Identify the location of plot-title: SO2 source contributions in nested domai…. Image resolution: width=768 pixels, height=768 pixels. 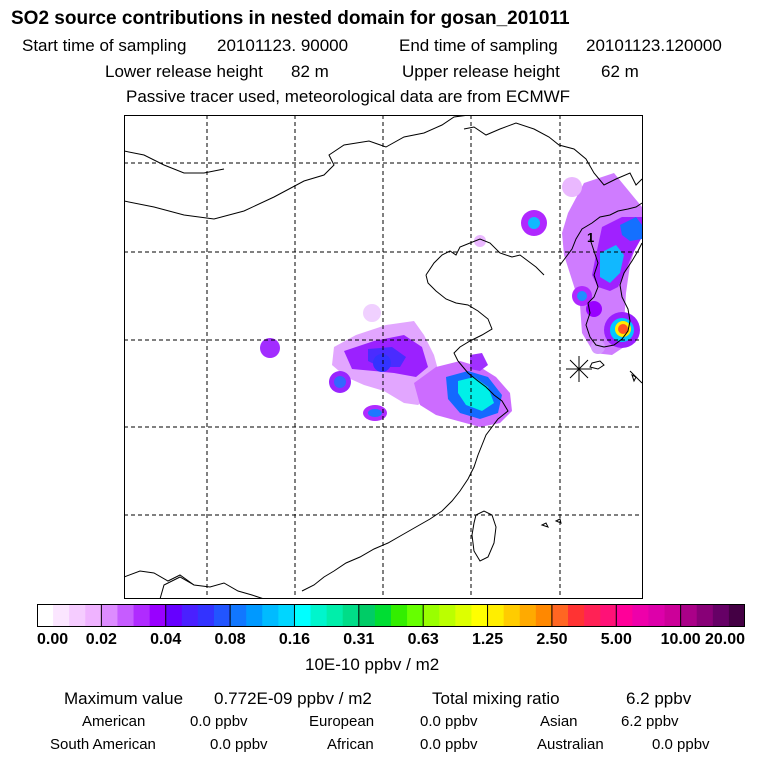
(290, 18).